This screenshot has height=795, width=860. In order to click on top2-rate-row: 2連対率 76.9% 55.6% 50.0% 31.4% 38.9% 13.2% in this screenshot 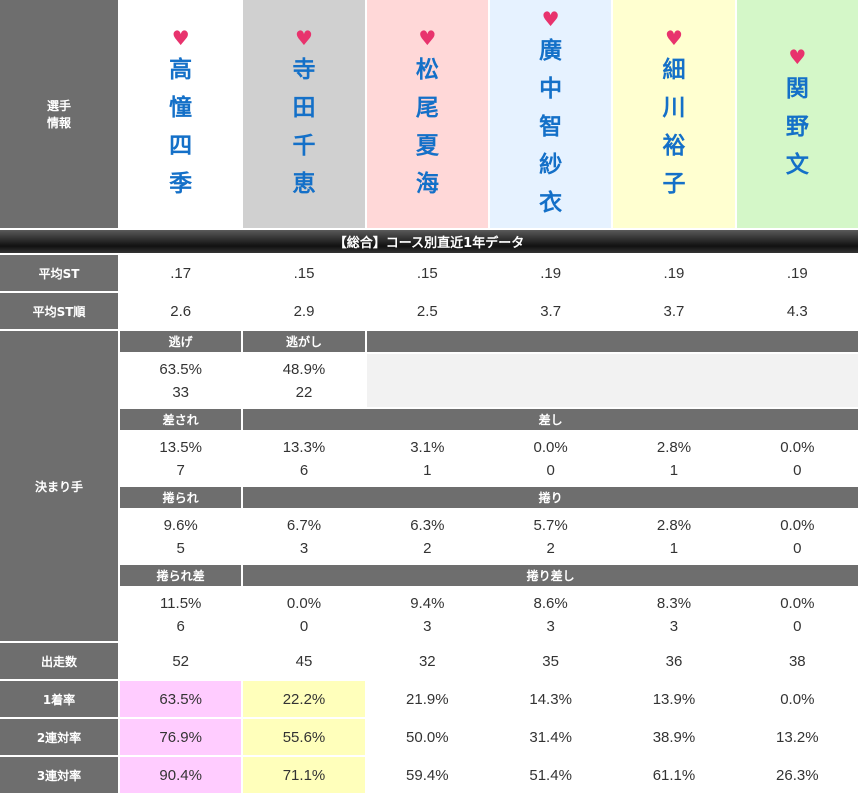, I will do `click(429, 737)`.